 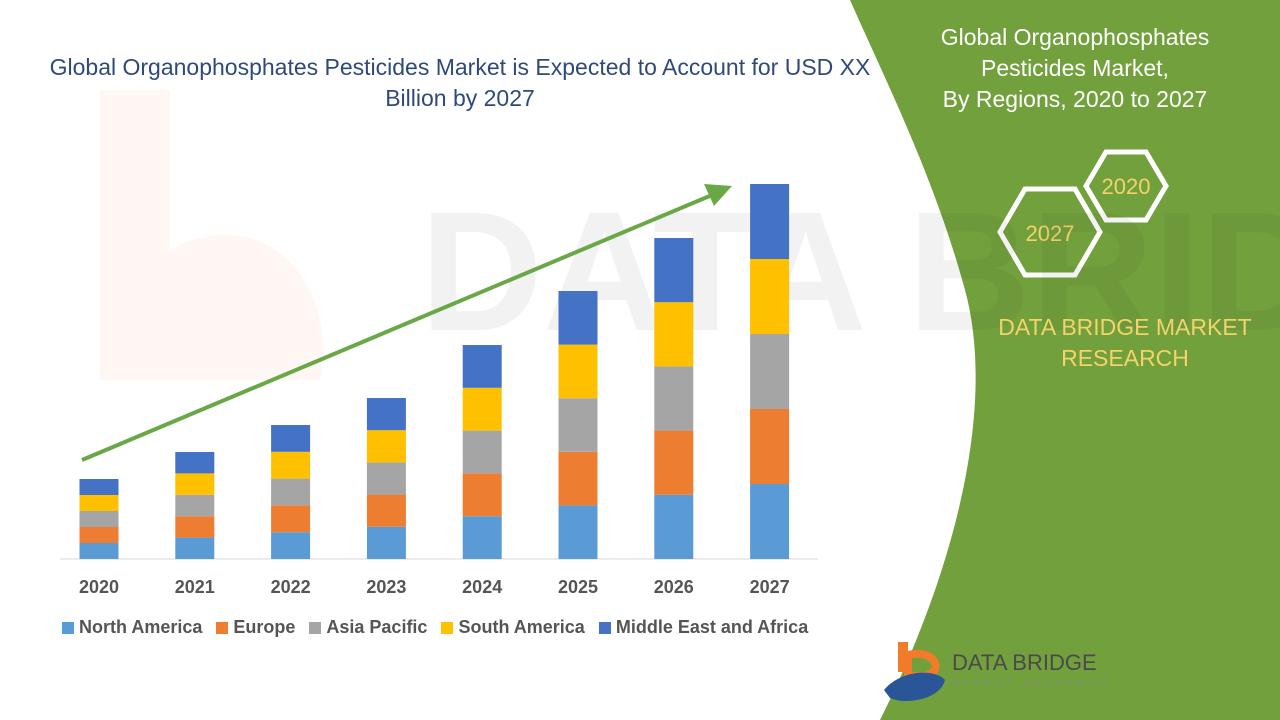 What do you see at coordinates (482, 537) in the screenshot?
I see `bar-2024-north-america` at bounding box center [482, 537].